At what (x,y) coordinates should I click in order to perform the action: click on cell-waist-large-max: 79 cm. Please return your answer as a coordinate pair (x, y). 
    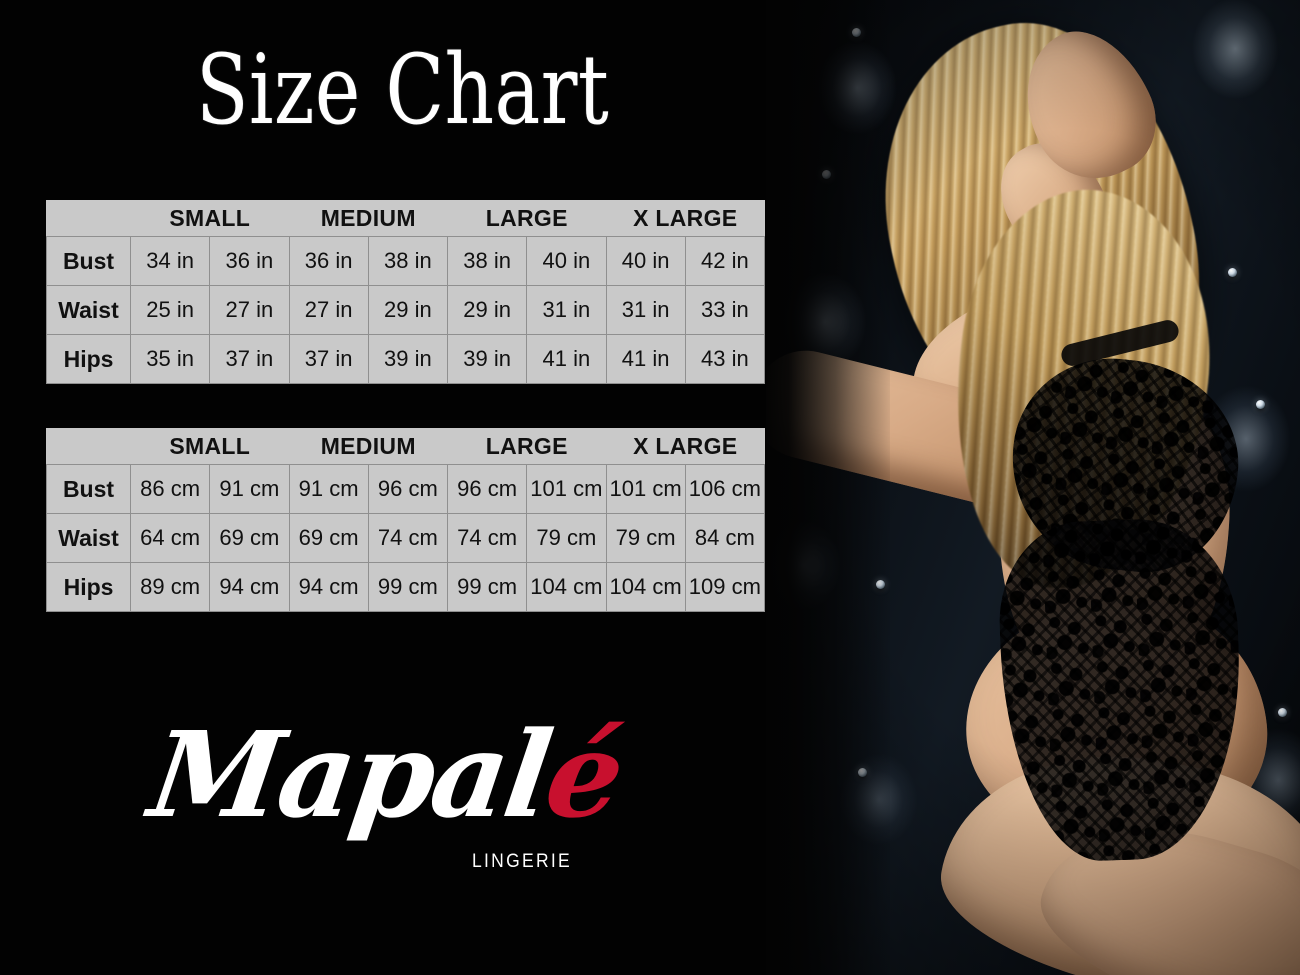
    Looking at the image, I should click on (566, 538).